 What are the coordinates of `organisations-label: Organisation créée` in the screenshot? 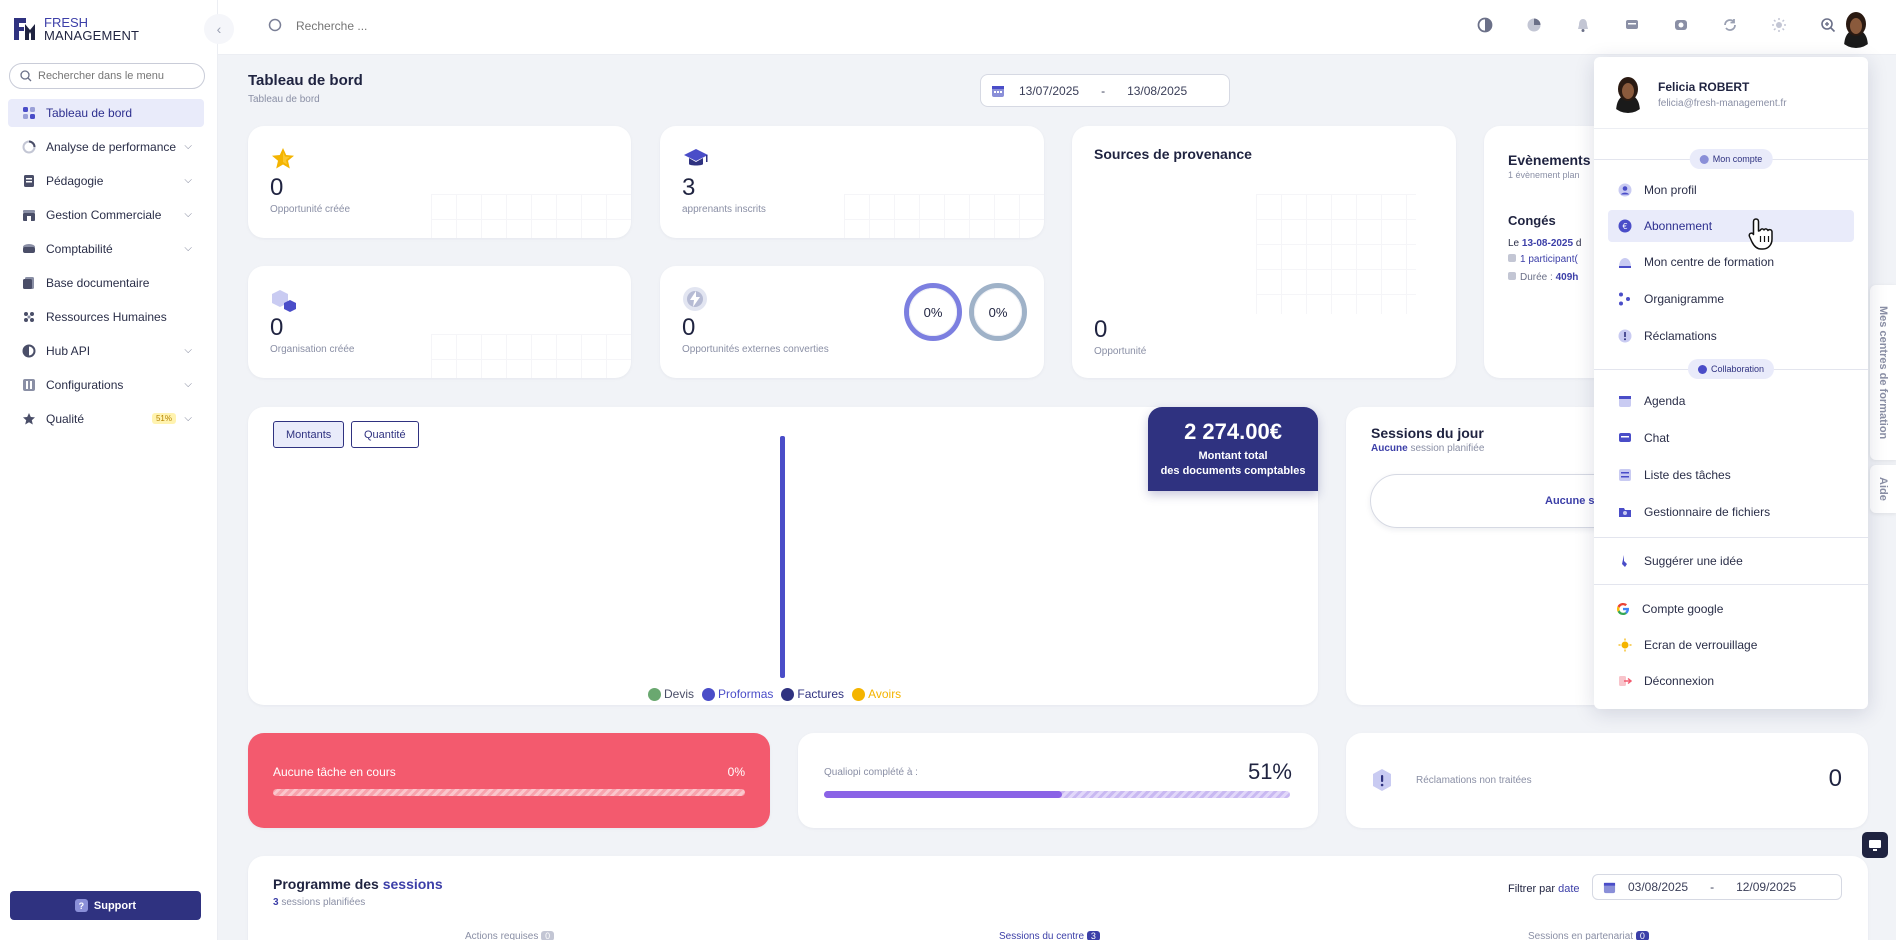 It's located at (312, 349).